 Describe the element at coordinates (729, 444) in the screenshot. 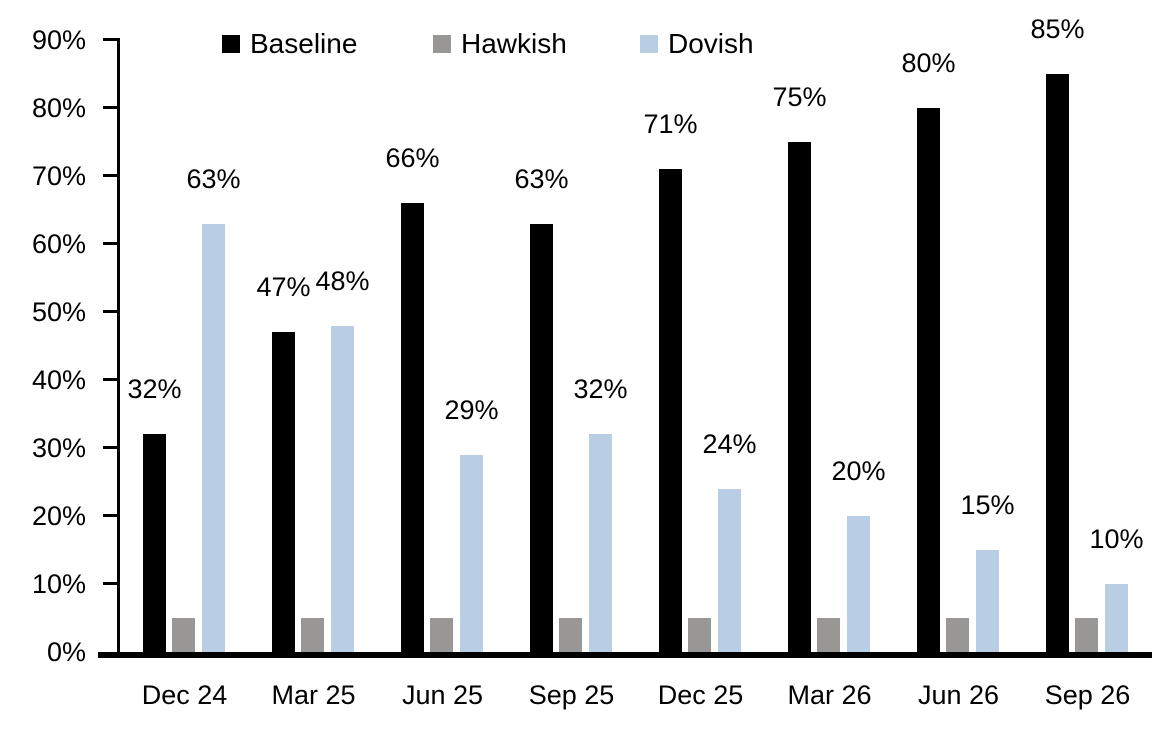

I see `value-label-dovish-dec-25: 24%` at that location.